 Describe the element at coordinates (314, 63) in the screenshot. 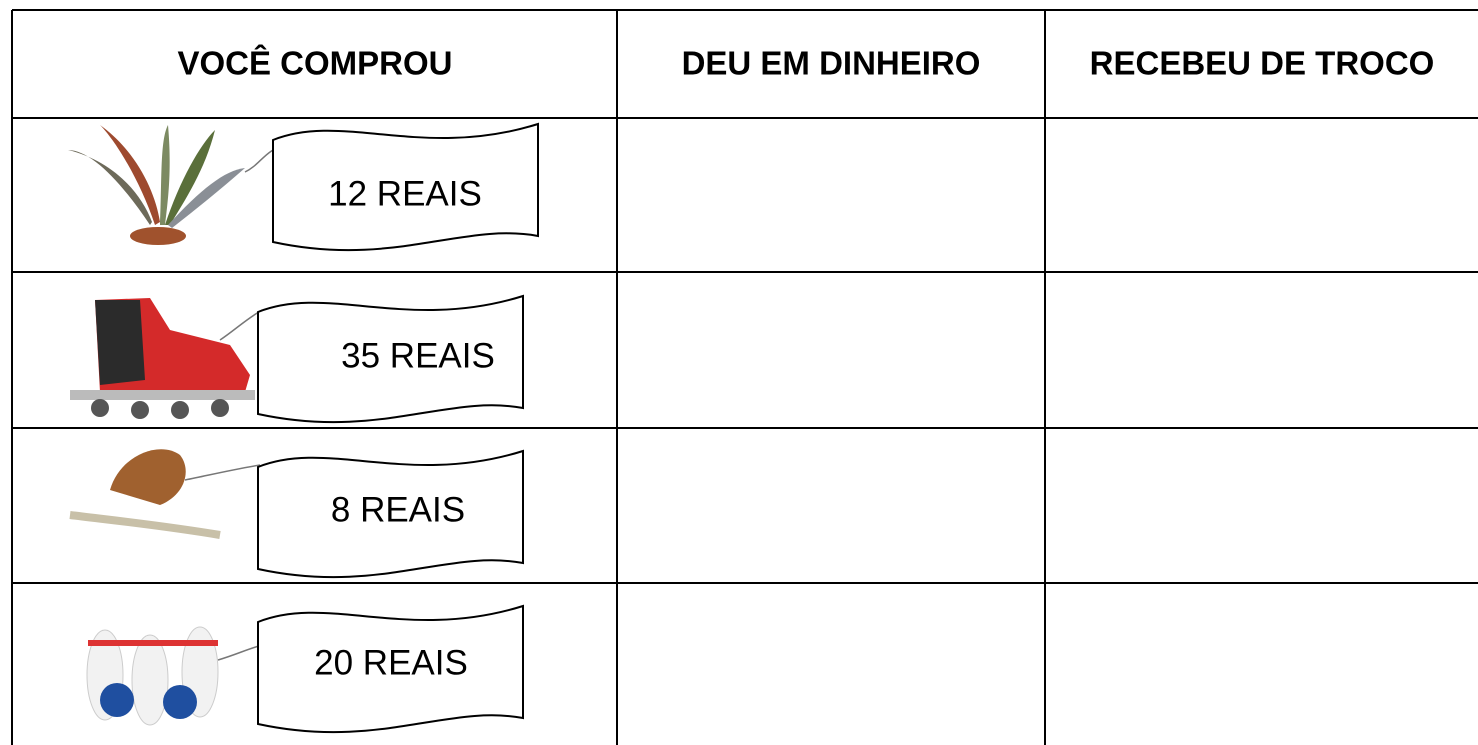

I see `header-cell: VOCÊ COMPROU` at that location.